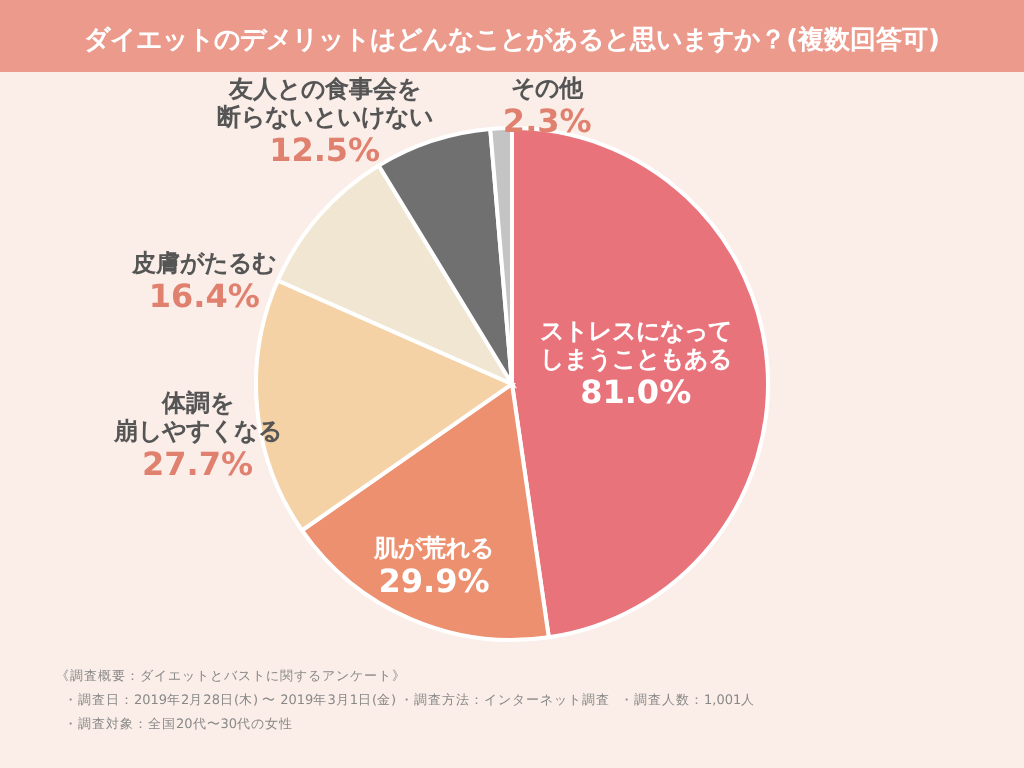  Describe the element at coordinates (636, 392) in the screenshot. I see `data-label: 81.0%` at that location.